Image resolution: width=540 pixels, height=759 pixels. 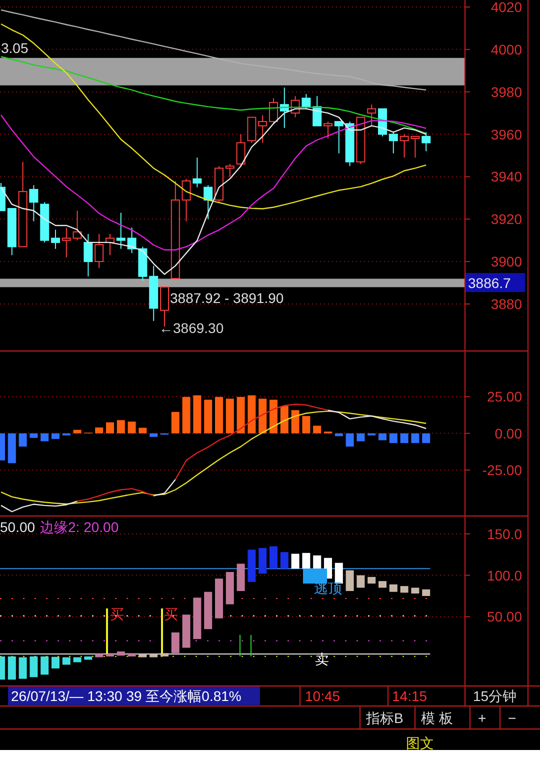 What do you see at coordinates (18, 527) in the screenshot?
I see `annotation: 50.00` at bounding box center [18, 527].